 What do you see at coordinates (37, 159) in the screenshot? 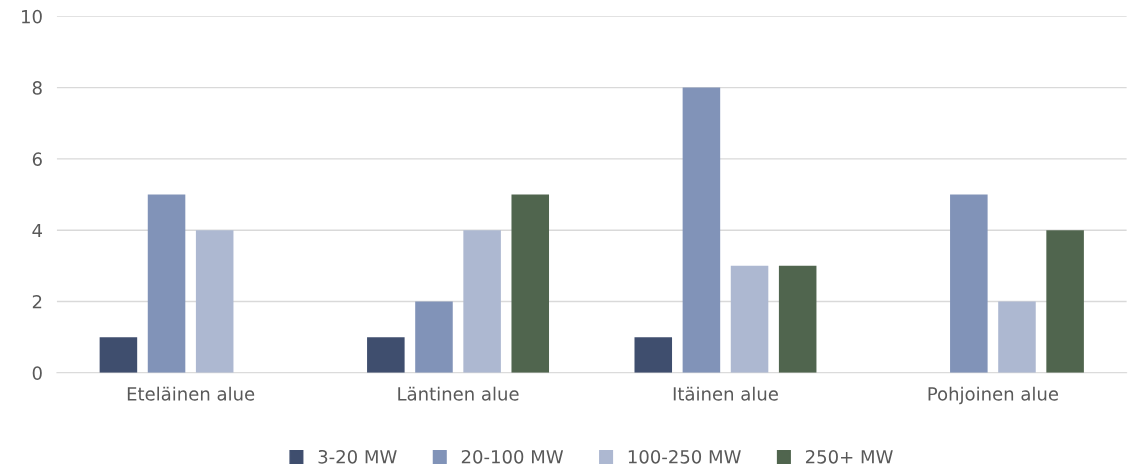
I see `y-tick-label: 6` at bounding box center [37, 159].